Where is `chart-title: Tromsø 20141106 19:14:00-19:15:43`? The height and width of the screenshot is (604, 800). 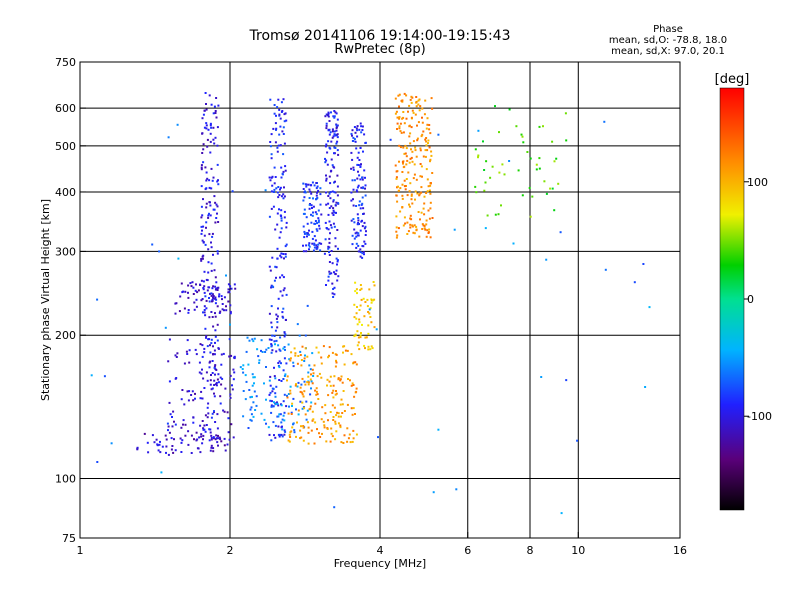
chart-title: Tromsø 20141106 19:14:00-19:15:43 is located at coordinates (380, 36).